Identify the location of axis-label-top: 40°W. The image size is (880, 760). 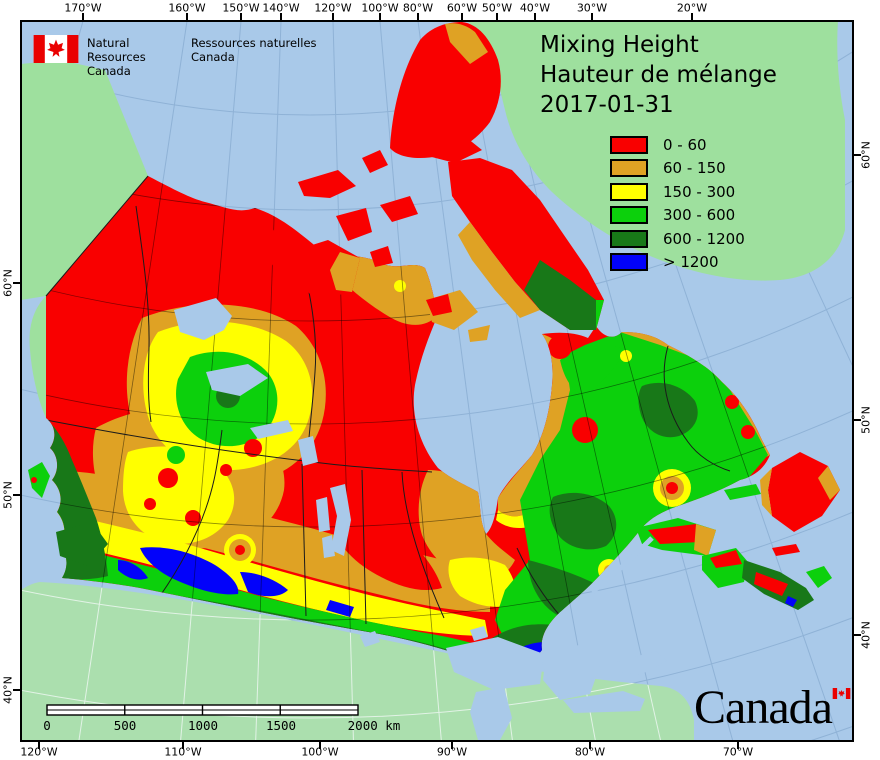
(535, 8).